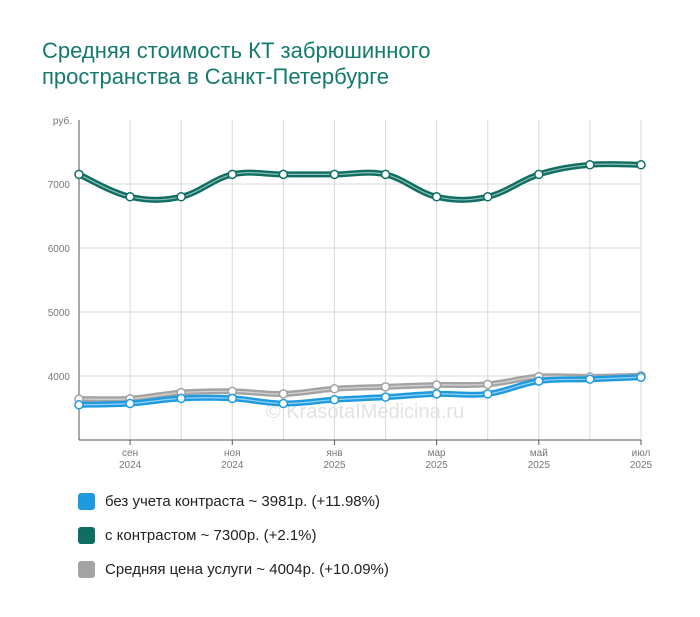  I want to click on x-tick-label-month: май, so click(539, 453).